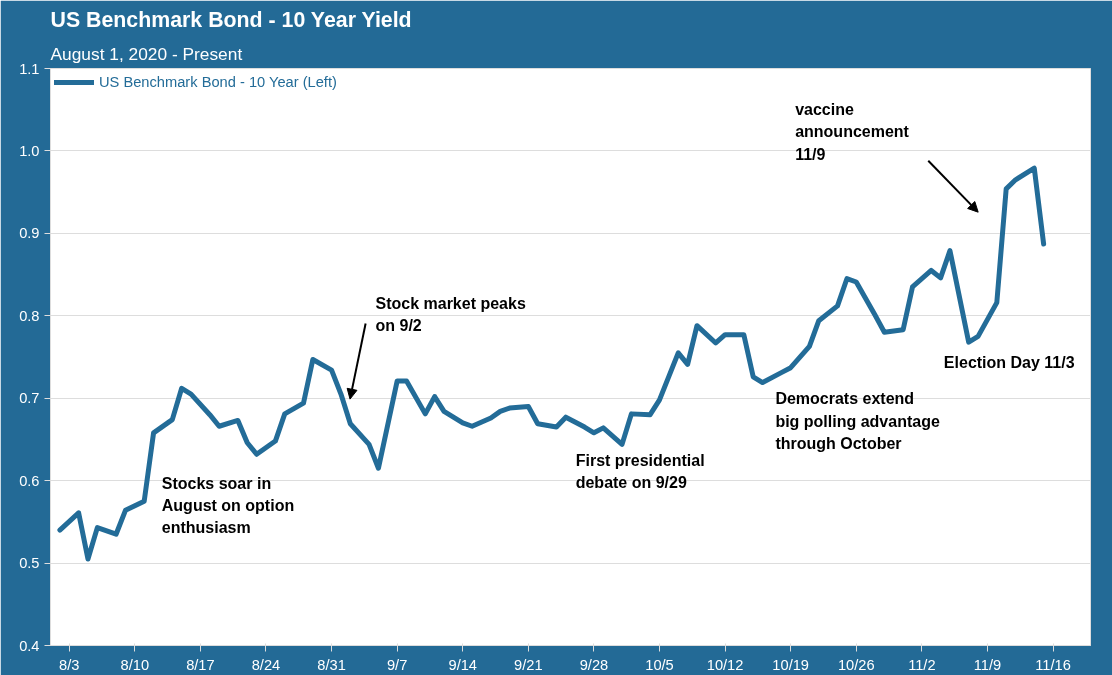  Describe the element at coordinates (135, 664) in the screenshot. I see `x-tick-label: 8/10` at that location.